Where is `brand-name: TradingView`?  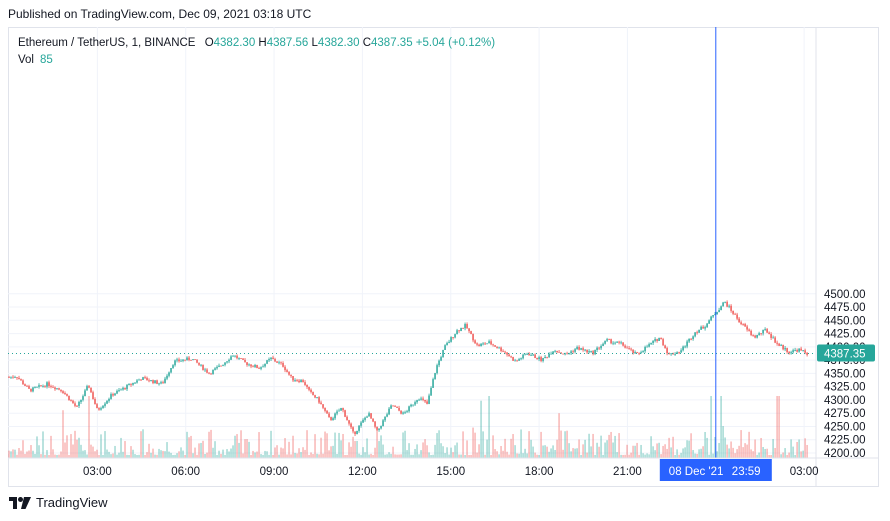
brand-name: TradingView is located at coordinates (72, 502).